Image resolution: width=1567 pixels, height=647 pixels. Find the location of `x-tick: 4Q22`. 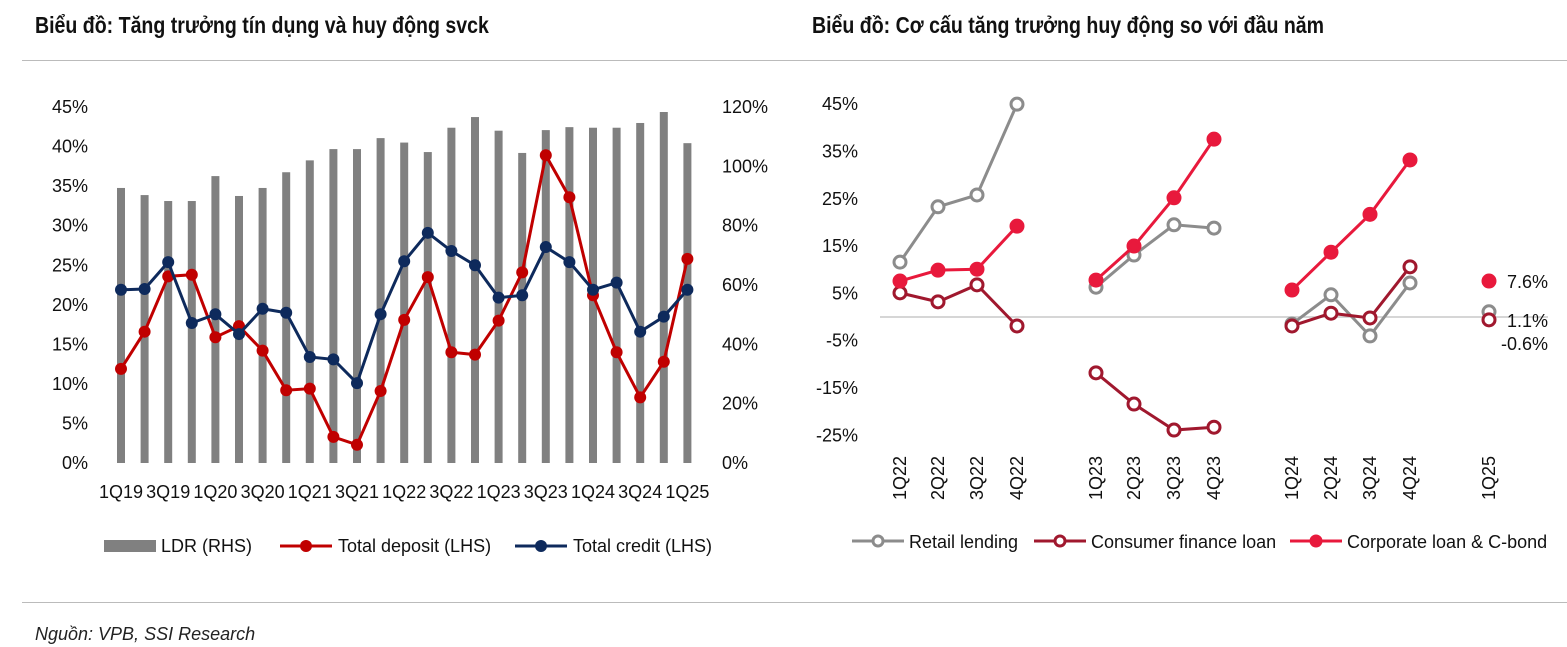

x-tick: 4Q22 is located at coordinates (1017, 478).